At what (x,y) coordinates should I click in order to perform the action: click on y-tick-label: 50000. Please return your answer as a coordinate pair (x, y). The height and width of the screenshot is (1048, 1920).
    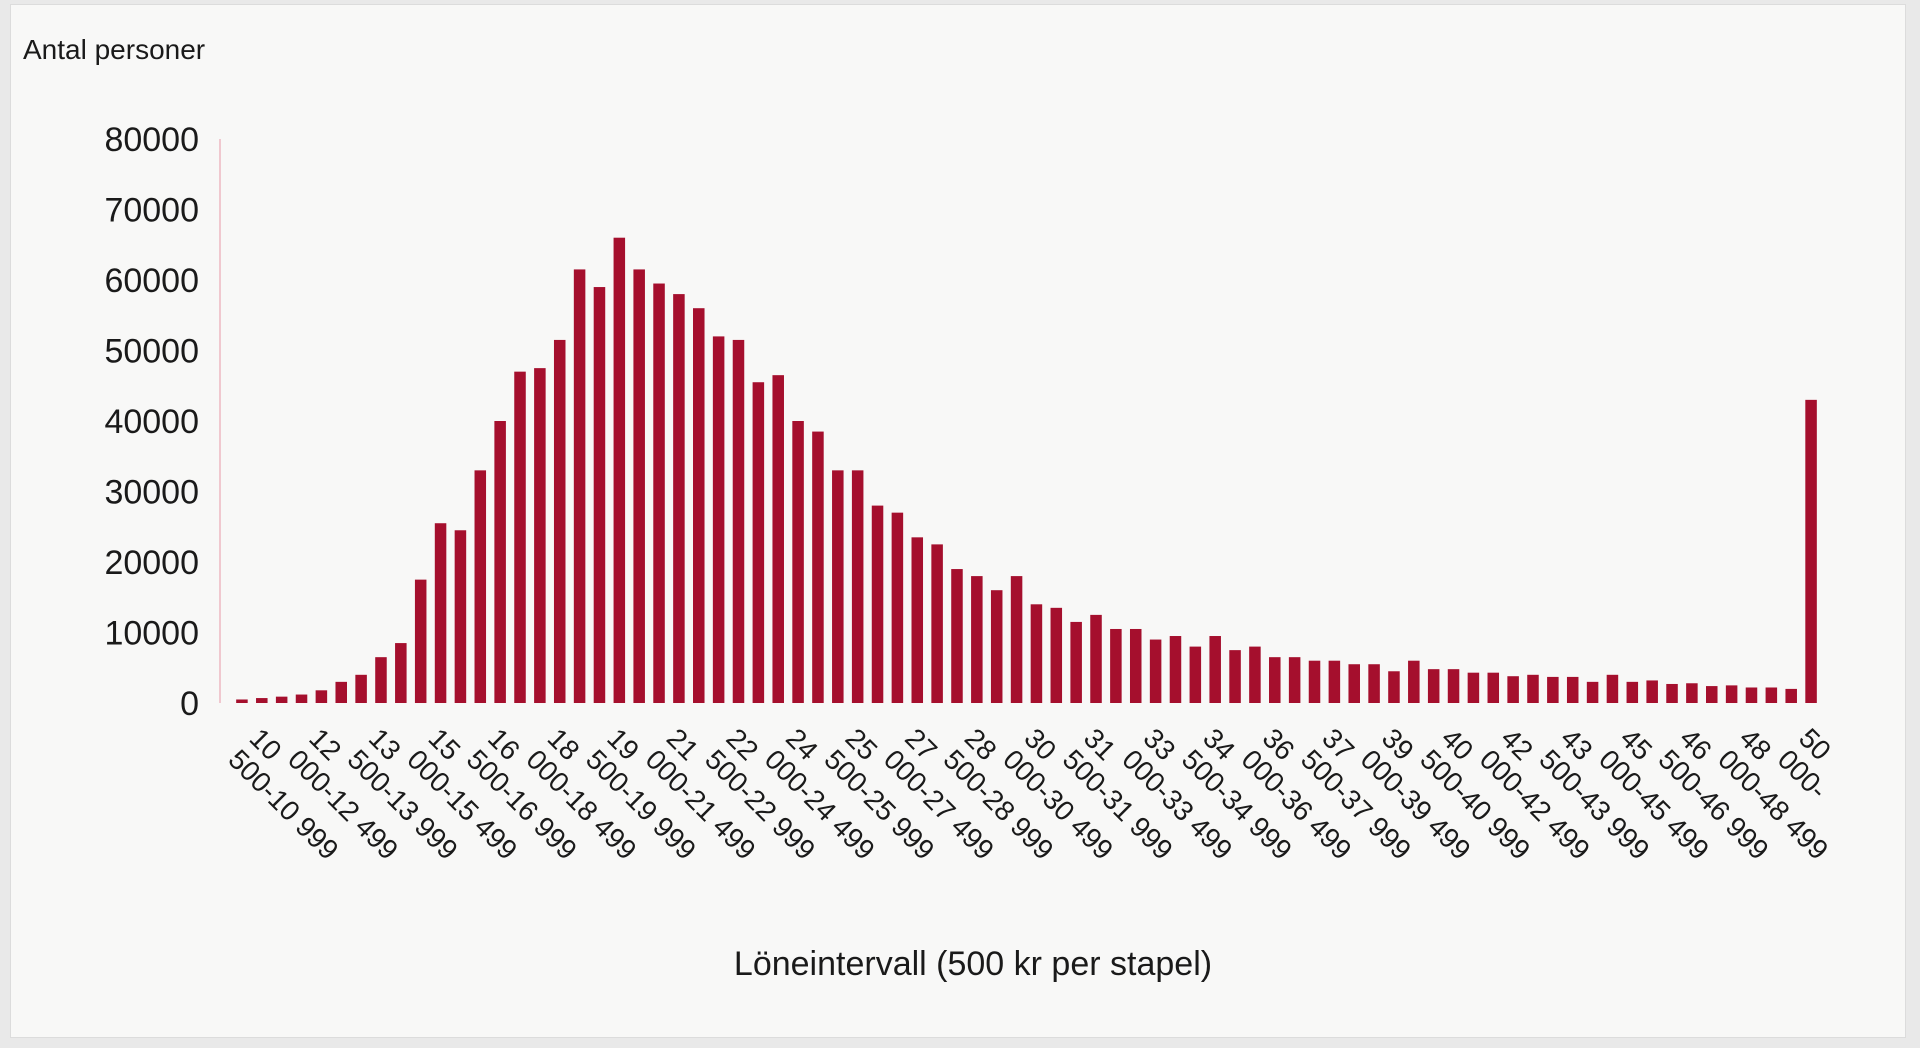
    Looking at the image, I should click on (151, 352).